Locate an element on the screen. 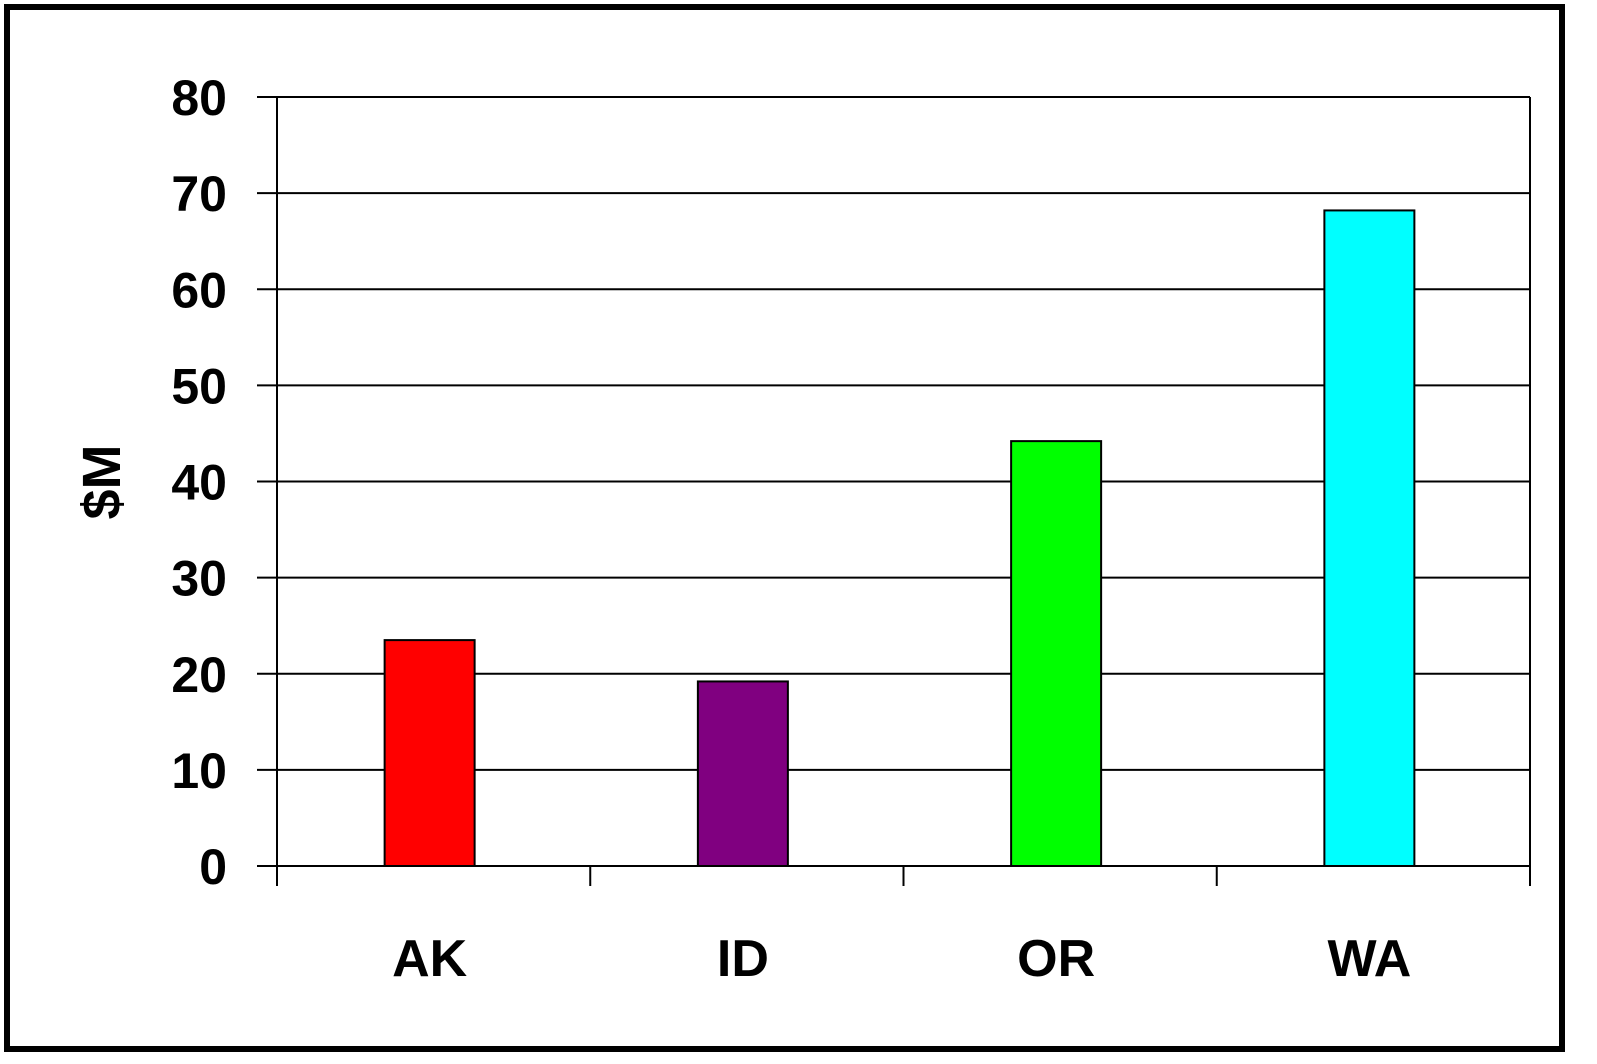 The image size is (1597, 1064). y-tick-label: 30 is located at coordinates (199, 579).